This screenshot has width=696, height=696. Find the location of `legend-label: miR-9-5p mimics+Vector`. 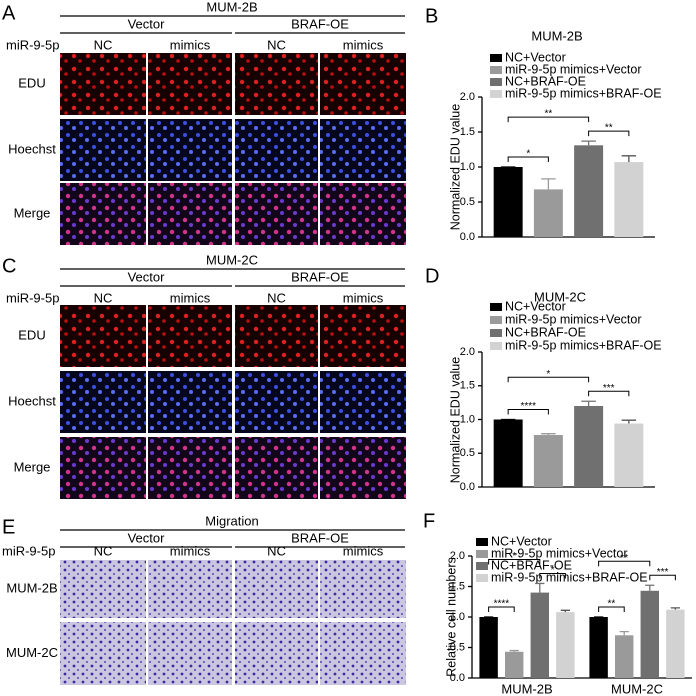

legend-label: miR-9-5p mimics+Vector is located at coordinates (559, 553).